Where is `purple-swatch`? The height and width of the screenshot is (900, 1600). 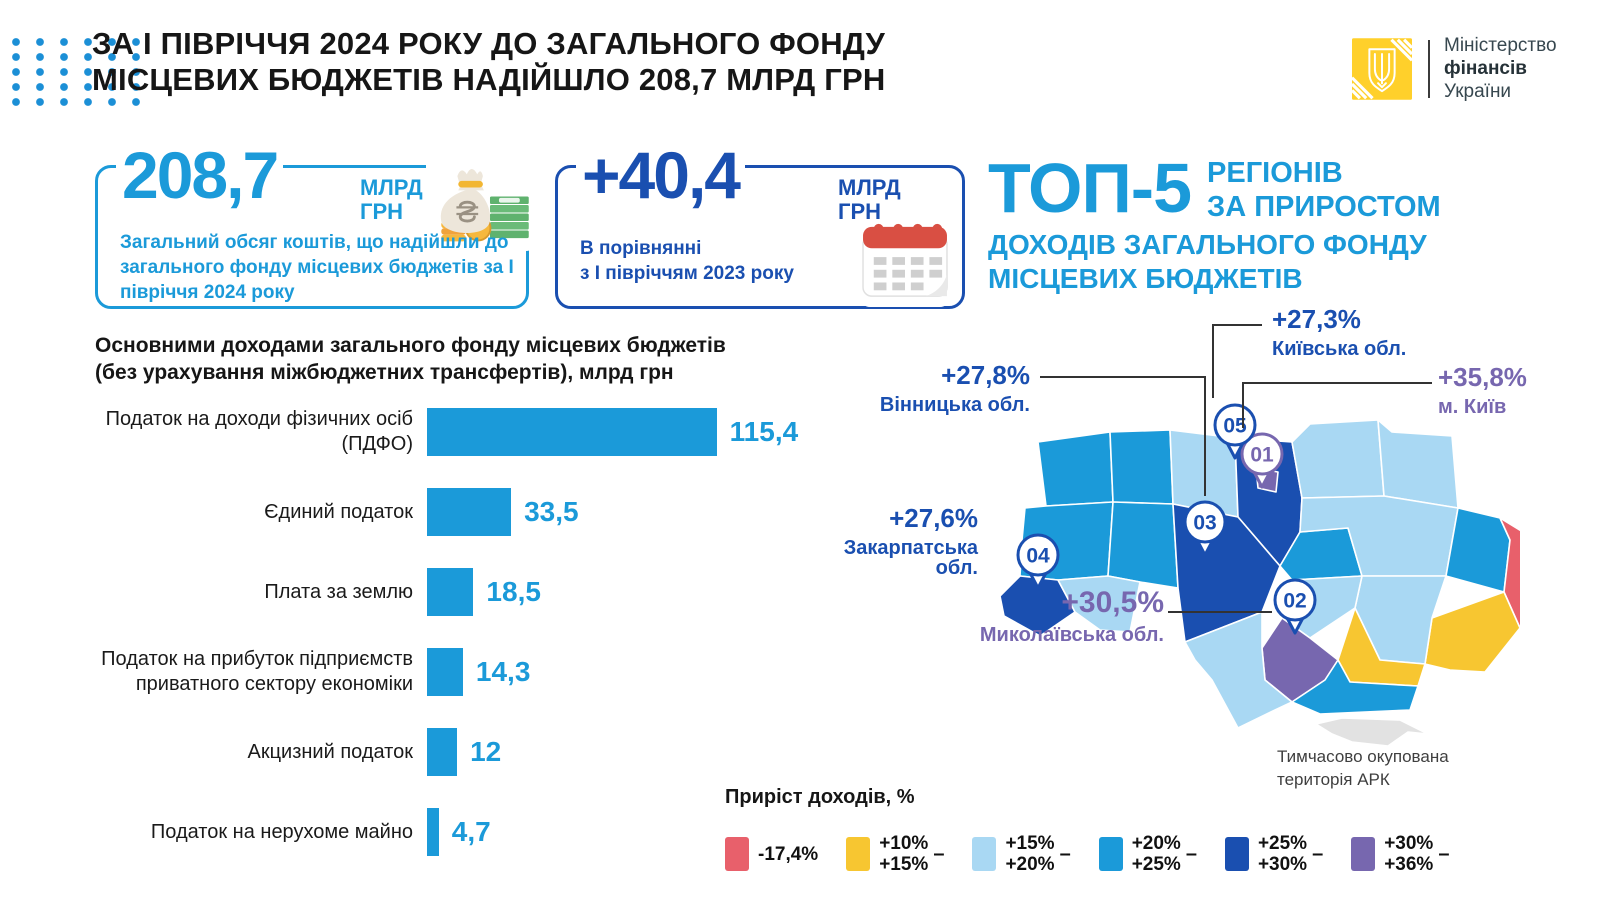 purple-swatch is located at coordinates (1363, 854).